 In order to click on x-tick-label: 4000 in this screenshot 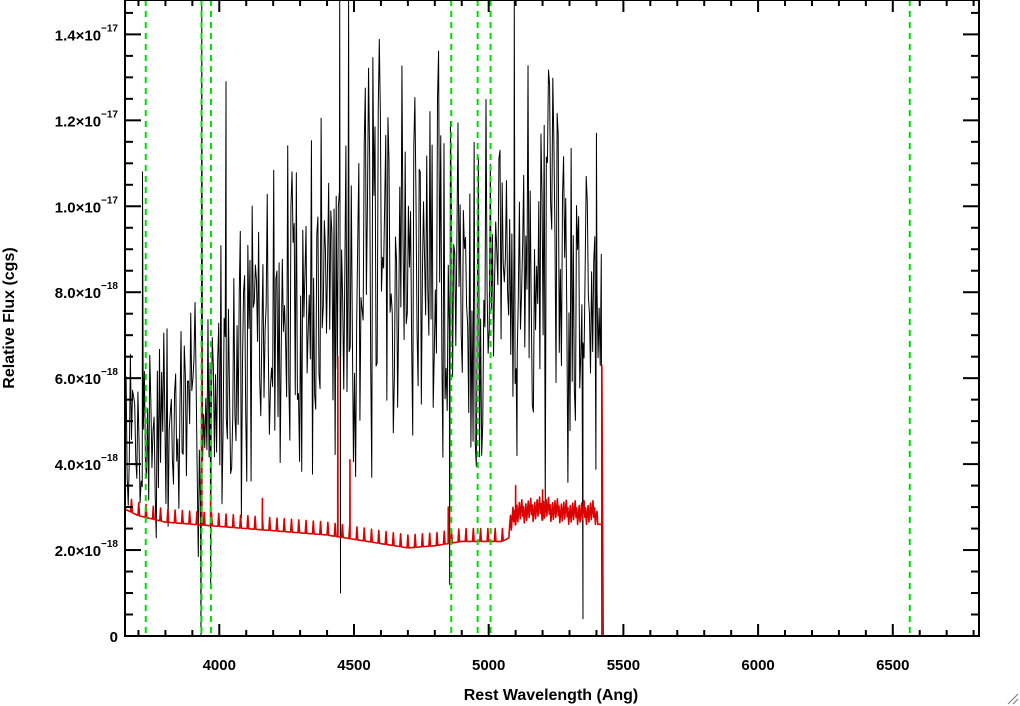, I will do `click(219, 665)`.